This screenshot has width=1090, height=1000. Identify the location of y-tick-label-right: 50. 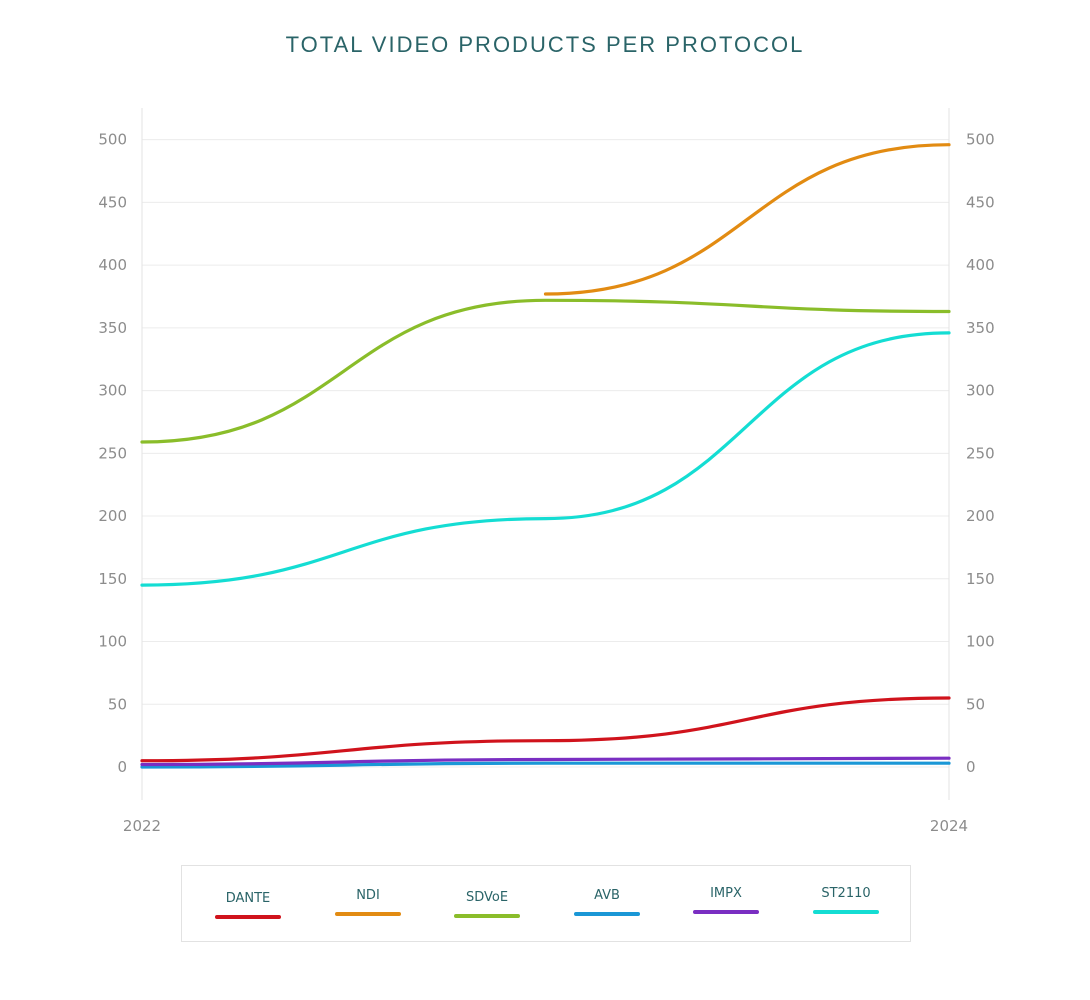
(975, 704).